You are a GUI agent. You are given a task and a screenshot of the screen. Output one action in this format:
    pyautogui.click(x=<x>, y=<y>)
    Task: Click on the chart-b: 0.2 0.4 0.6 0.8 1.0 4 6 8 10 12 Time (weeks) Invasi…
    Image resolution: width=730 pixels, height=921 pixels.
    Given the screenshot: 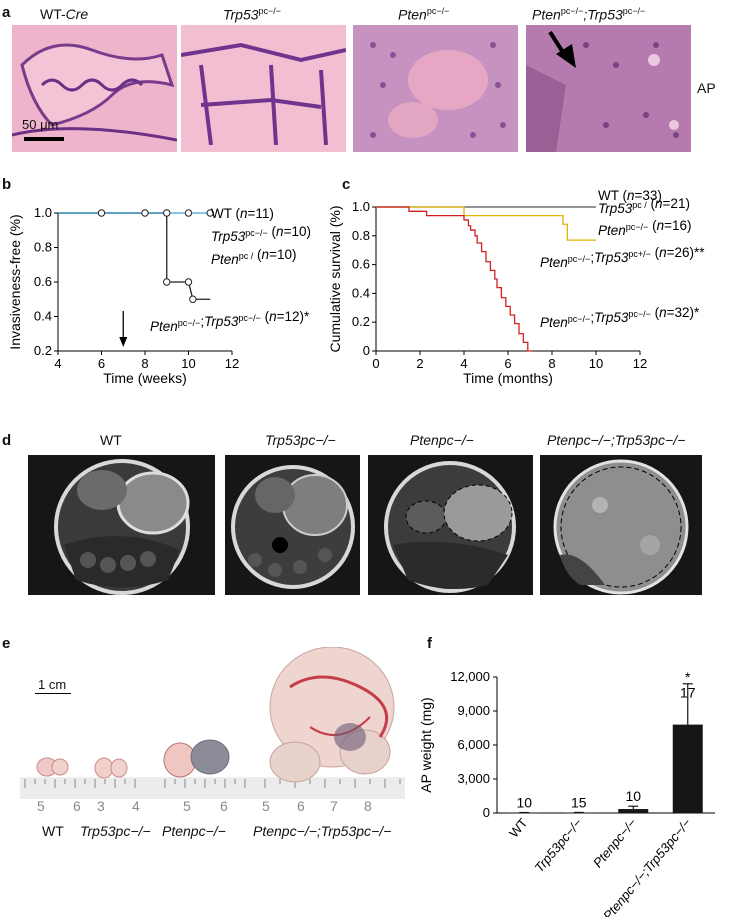 What is the action you would take?
    pyautogui.click(x=159, y=295)
    